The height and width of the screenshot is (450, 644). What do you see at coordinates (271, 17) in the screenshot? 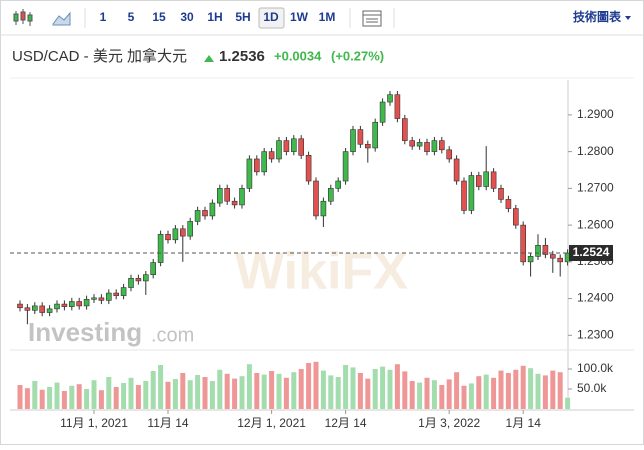
I see `interval-button: 1D` at bounding box center [271, 17].